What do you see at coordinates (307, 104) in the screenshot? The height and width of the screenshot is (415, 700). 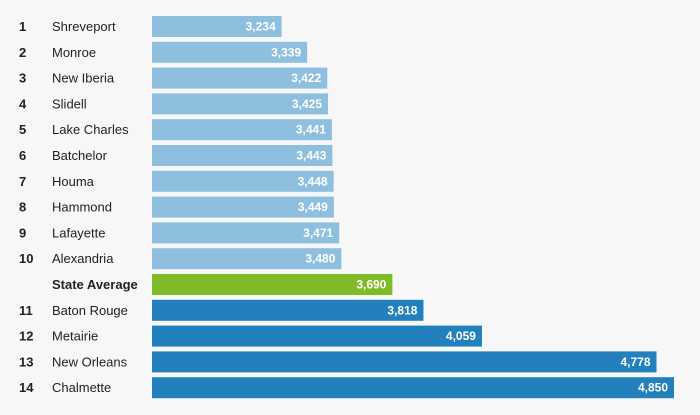 I see `value-label: 3,425` at bounding box center [307, 104].